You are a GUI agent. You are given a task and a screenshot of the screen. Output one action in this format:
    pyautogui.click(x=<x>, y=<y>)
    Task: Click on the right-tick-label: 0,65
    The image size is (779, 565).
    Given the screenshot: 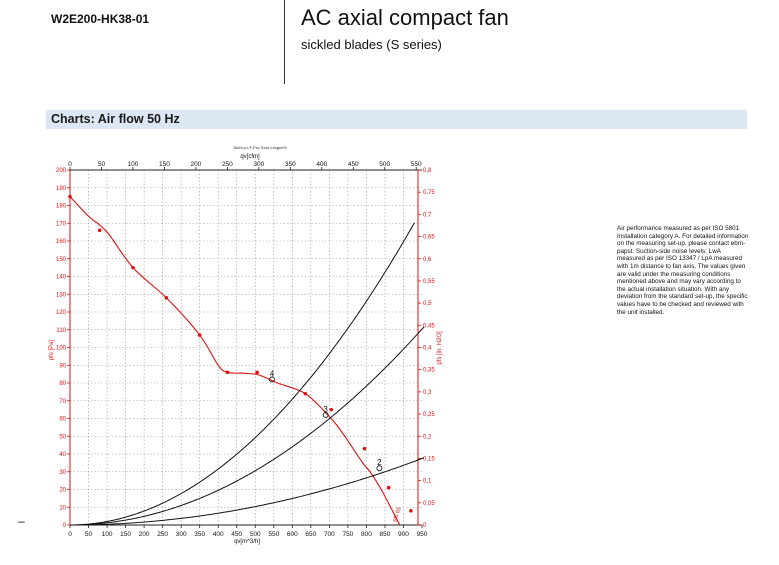 What is the action you would take?
    pyautogui.click(x=429, y=238)
    